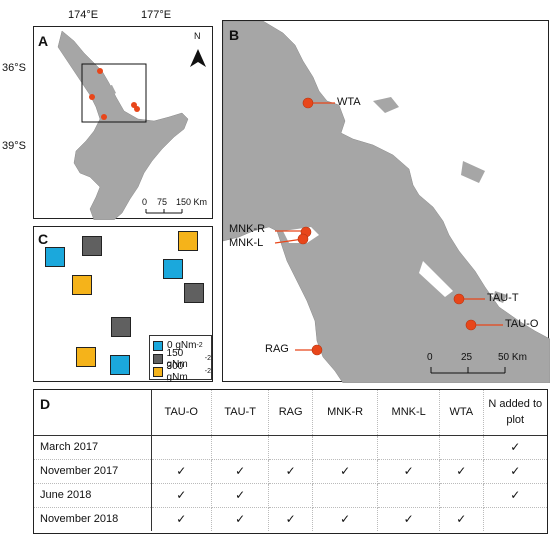 This screenshot has width=550, height=539. I want to click on legend-sup-0: -2, so click(199, 345).